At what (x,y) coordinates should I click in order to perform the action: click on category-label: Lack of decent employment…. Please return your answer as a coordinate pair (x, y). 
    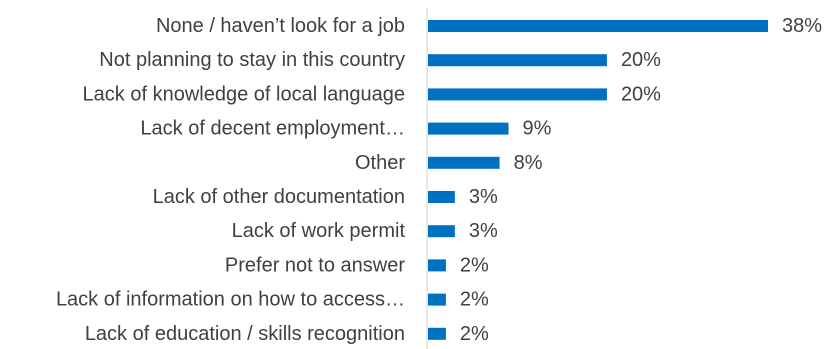
    Looking at the image, I should click on (272, 129).